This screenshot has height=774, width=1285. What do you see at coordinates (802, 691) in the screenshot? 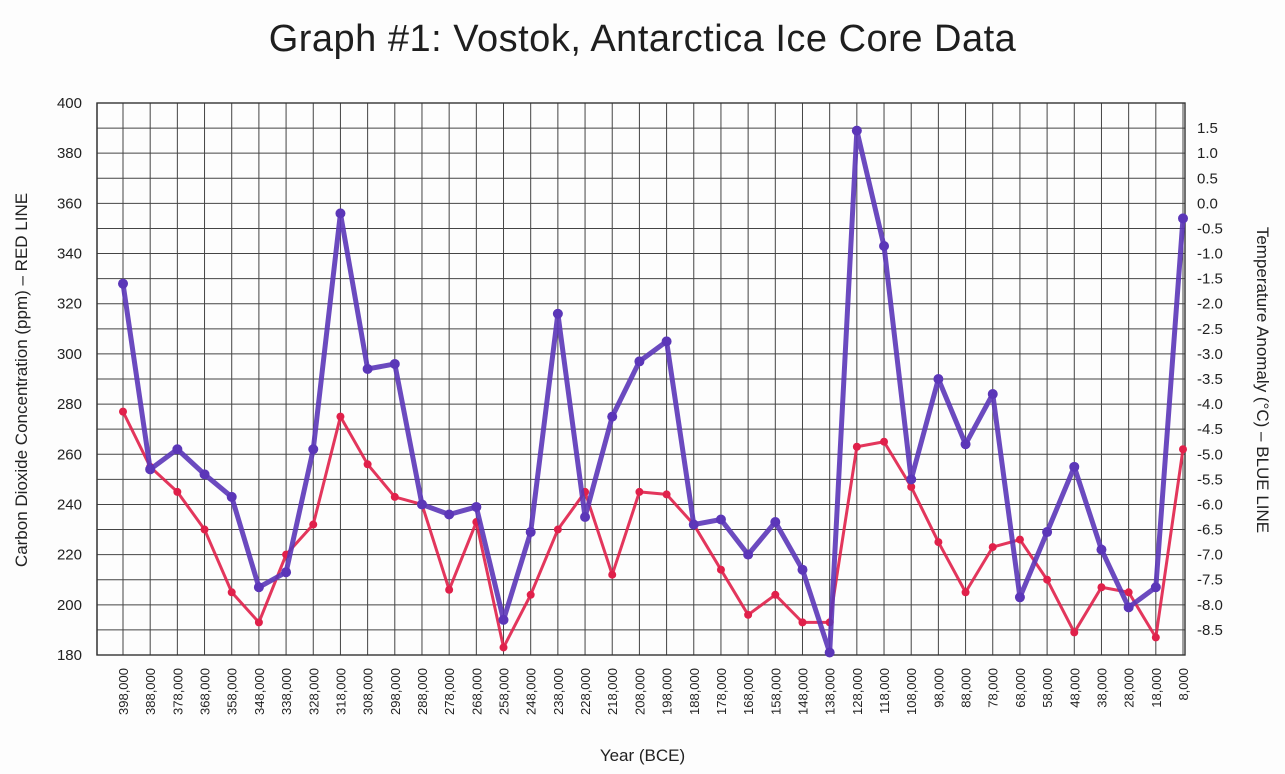
I see `x-tick-label: 148,000` at bounding box center [802, 691].